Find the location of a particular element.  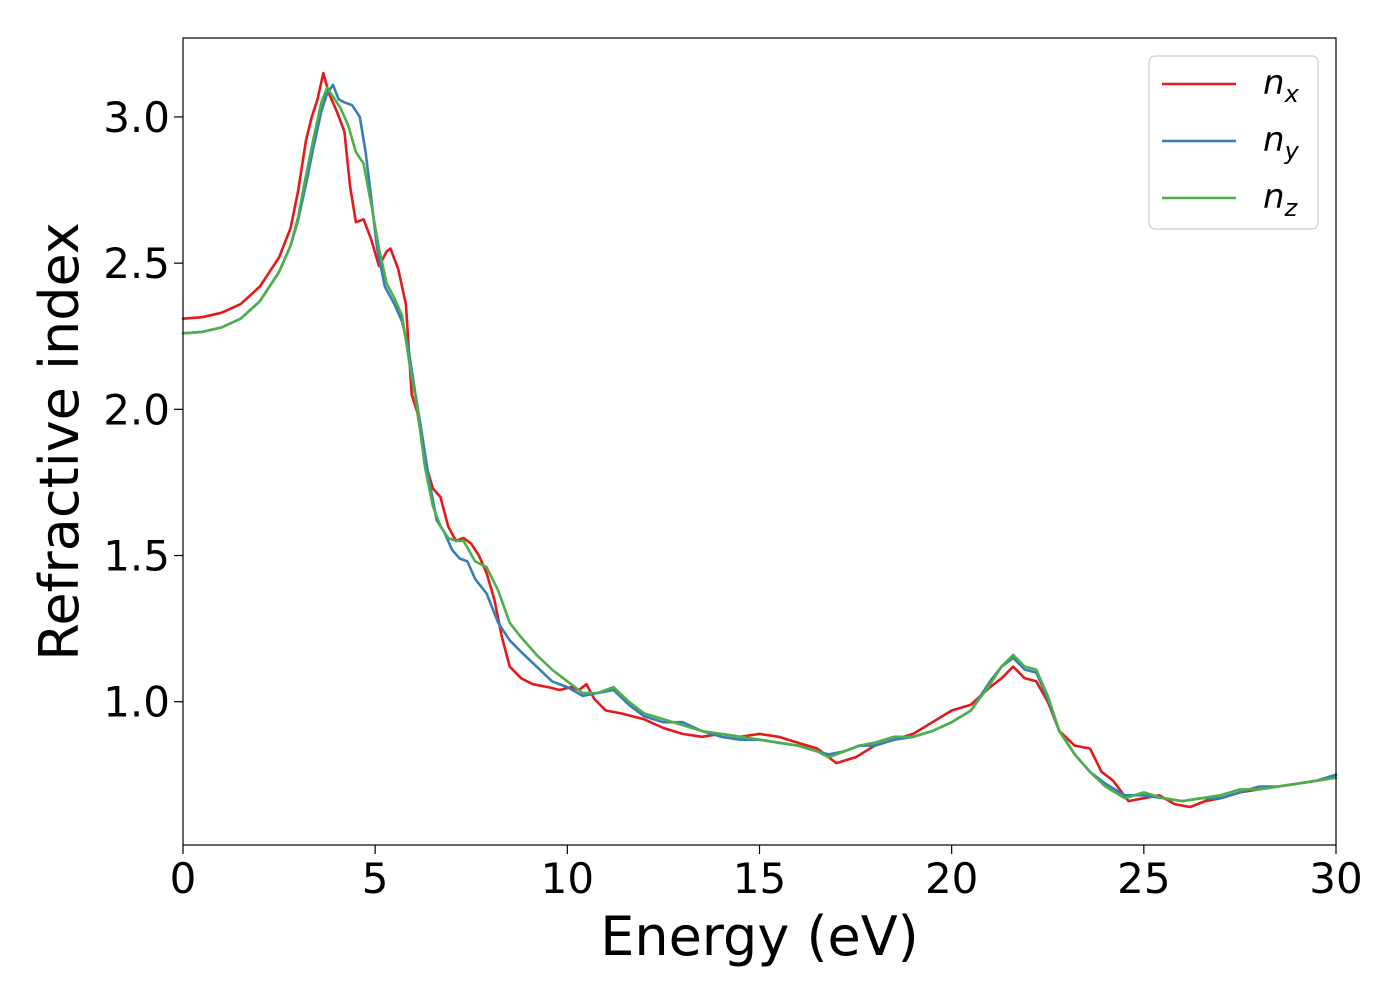

y-axis-label: Refractive index is located at coordinates (59, 441).